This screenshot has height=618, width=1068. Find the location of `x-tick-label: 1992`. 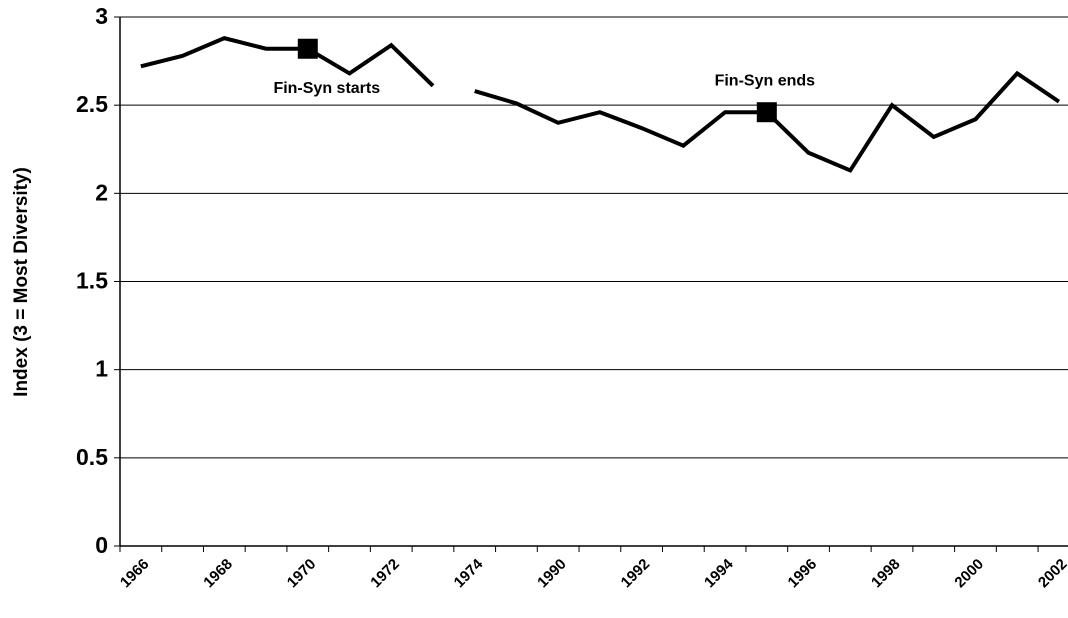

x-tick-label: 1992 is located at coordinates (636, 574).